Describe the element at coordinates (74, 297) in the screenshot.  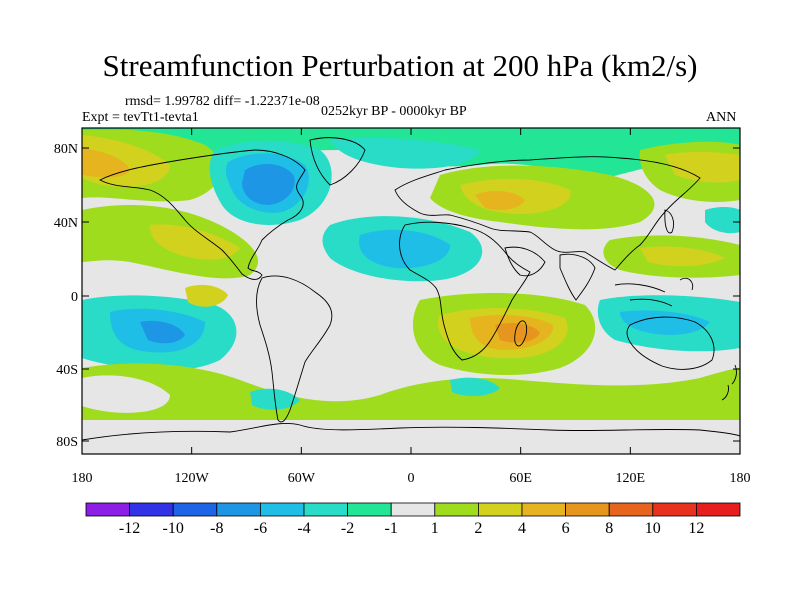
I see `lat-tick-label: 0` at that location.